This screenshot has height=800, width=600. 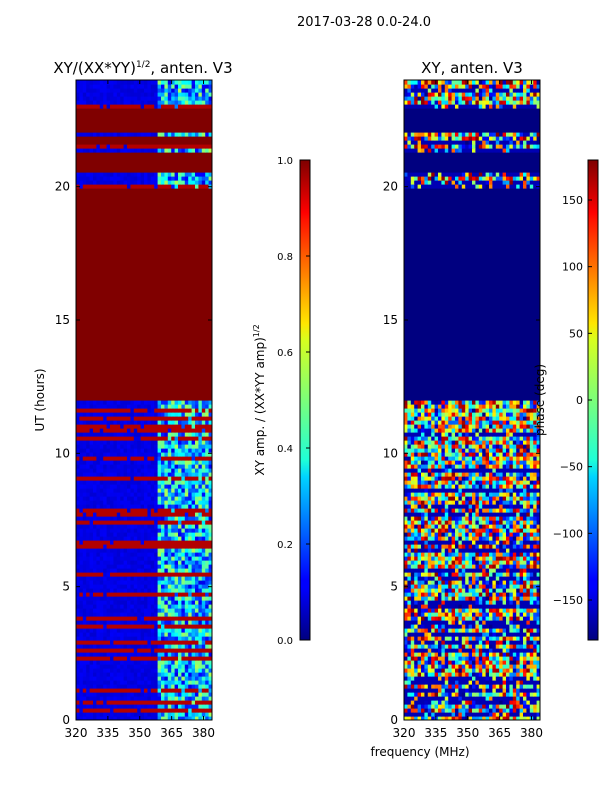 What do you see at coordinates (107, 733) in the screenshot?
I see `x-tick-label: 335` at bounding box center [107, 733].